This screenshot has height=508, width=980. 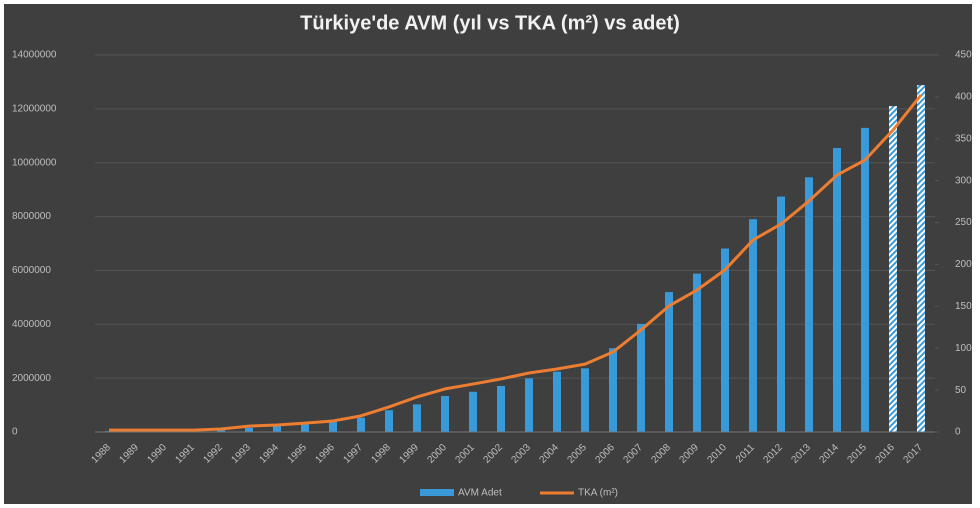 What do you see at coordinates (963, 306) in the screenshot?
I see `y2-tick-label: 150` at bounding box center [963, 306].